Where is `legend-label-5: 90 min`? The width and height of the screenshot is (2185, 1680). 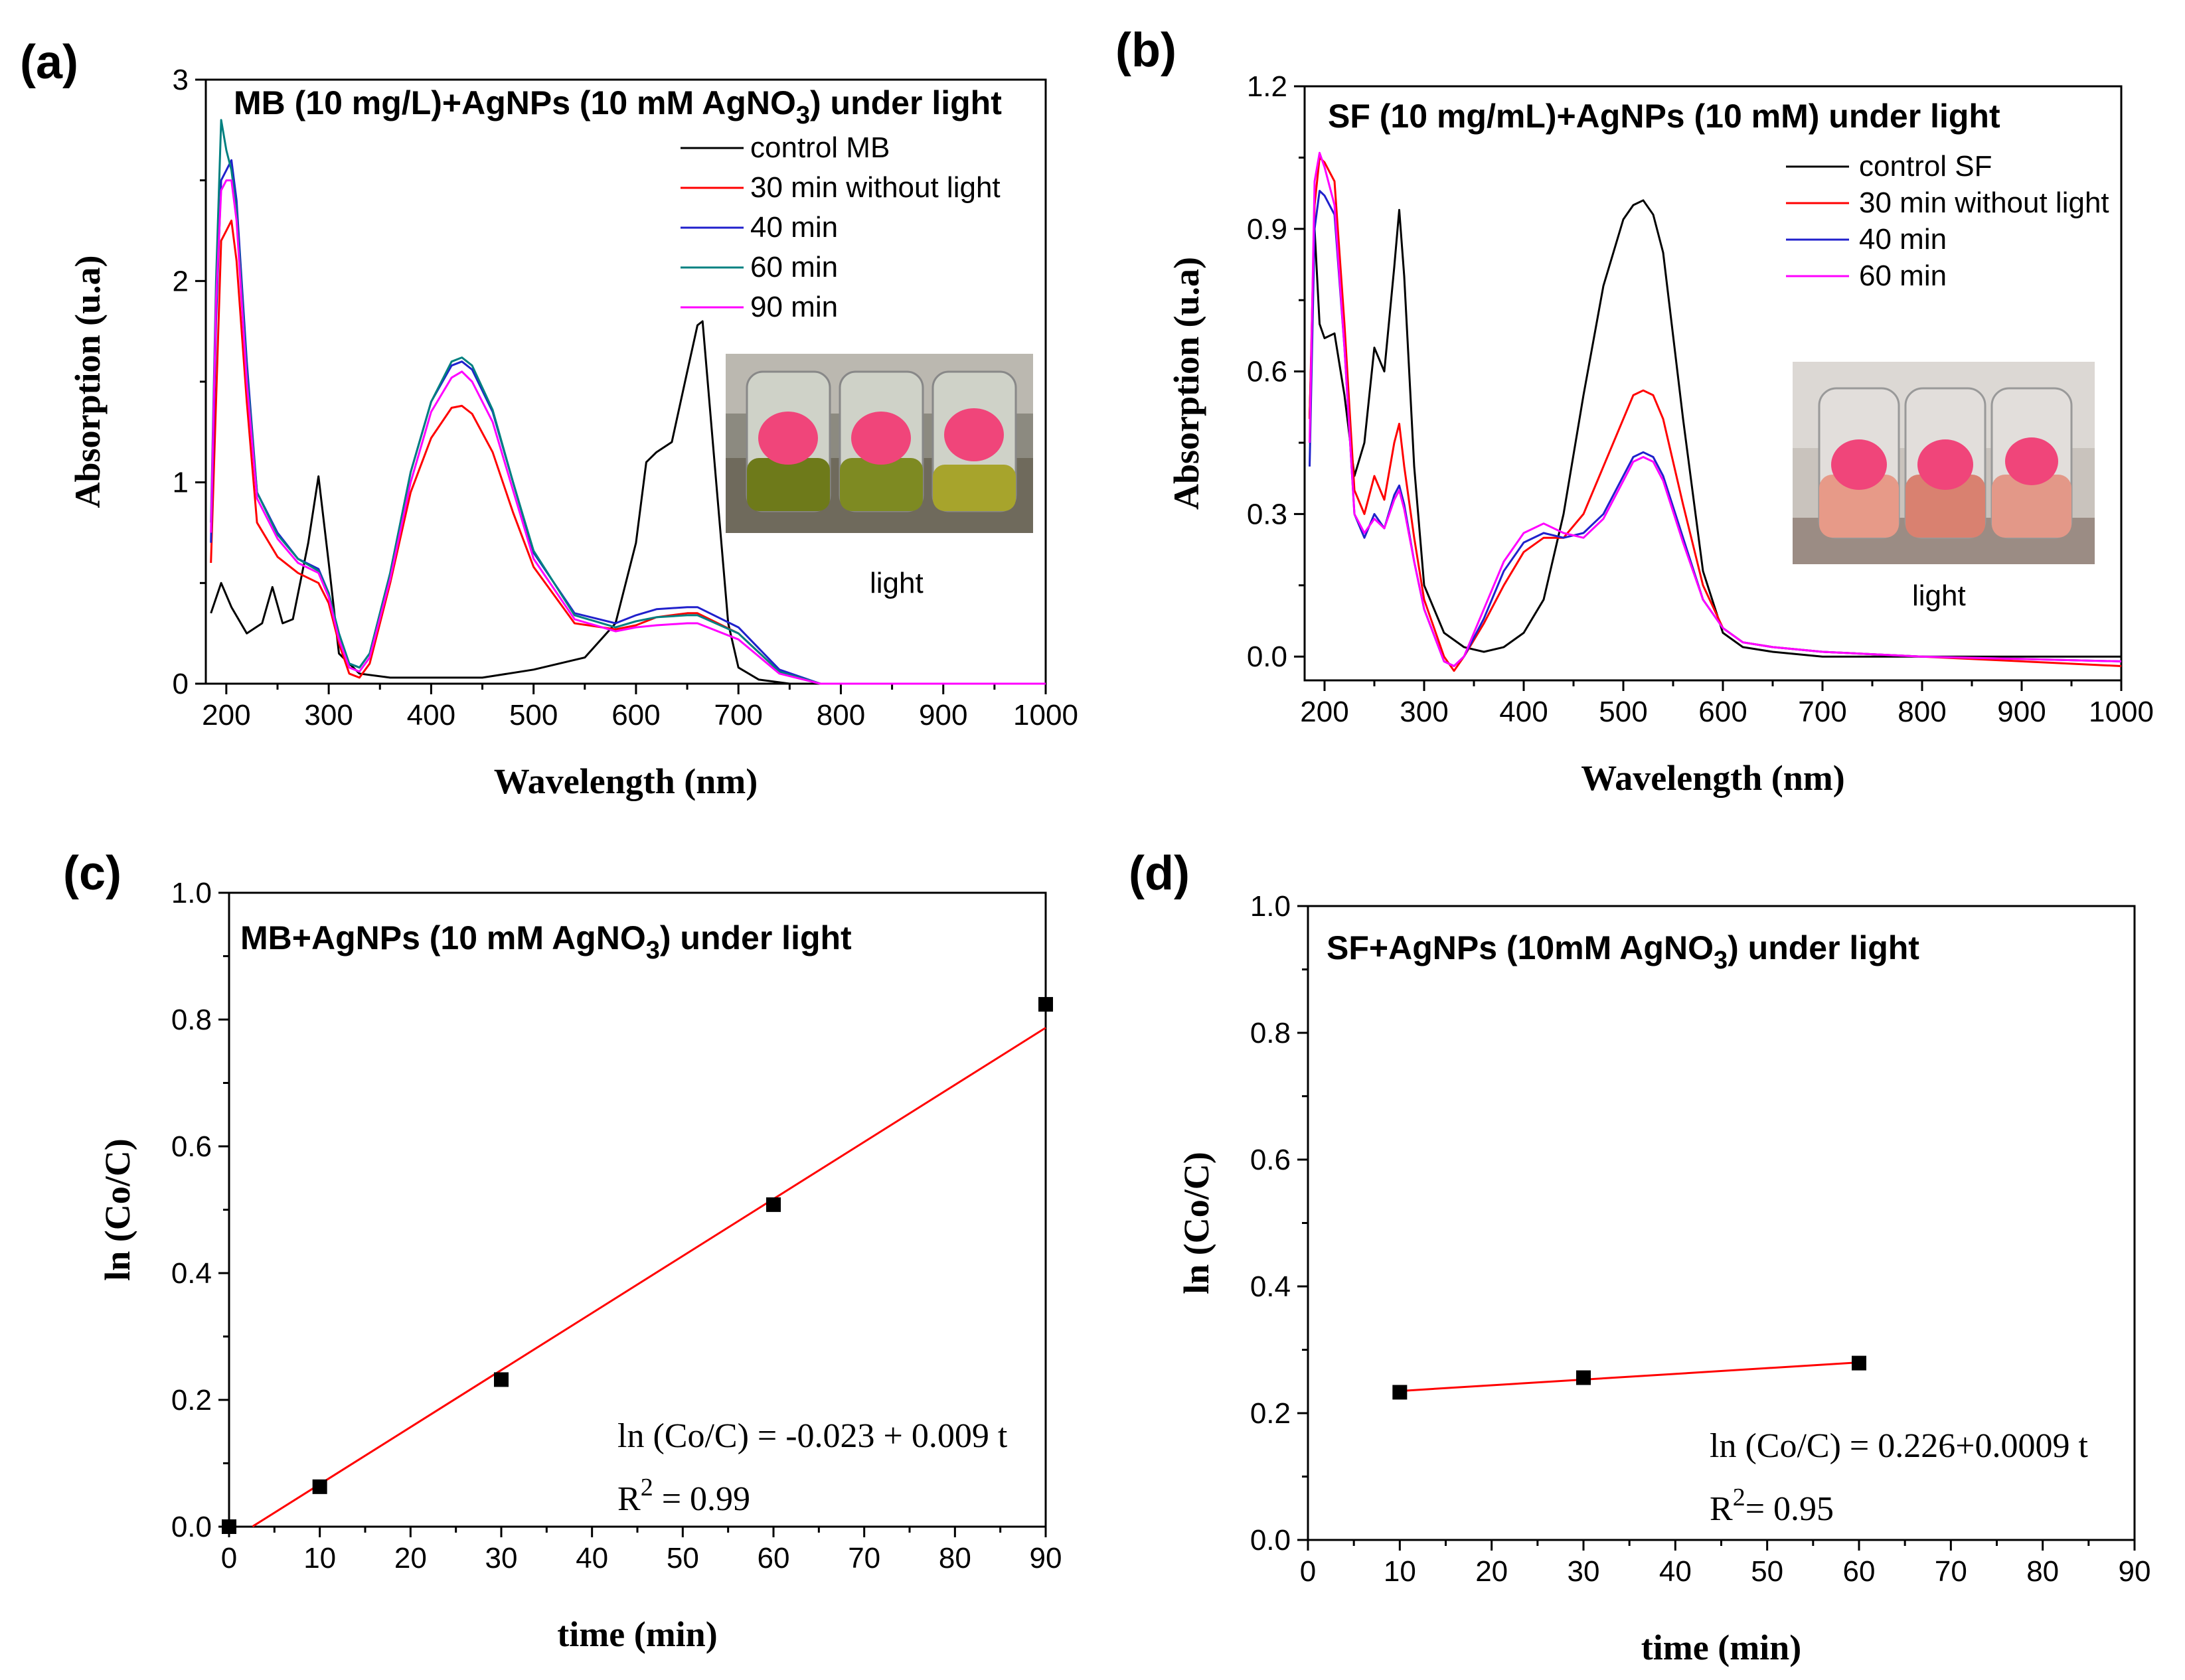
legend-label-5: 90 min is located at coordinates (794, 307).